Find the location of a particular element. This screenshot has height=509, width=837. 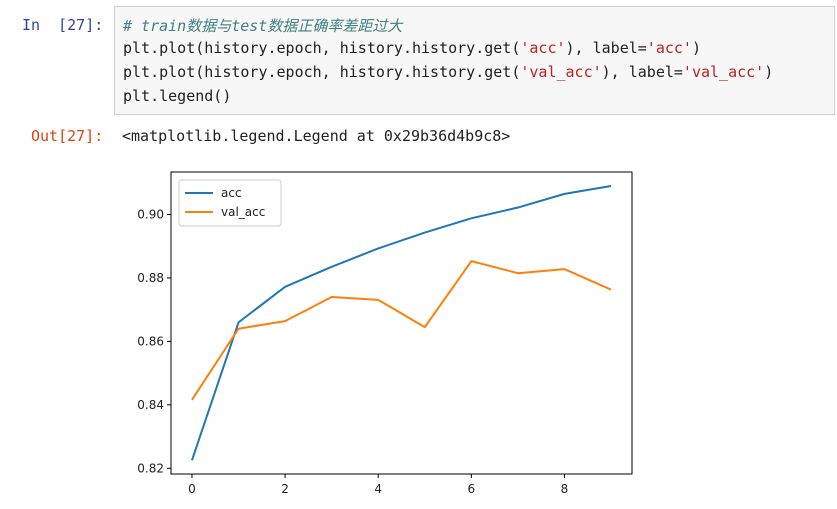

x-tick-label: 8 is located at coordinates (565, 489).